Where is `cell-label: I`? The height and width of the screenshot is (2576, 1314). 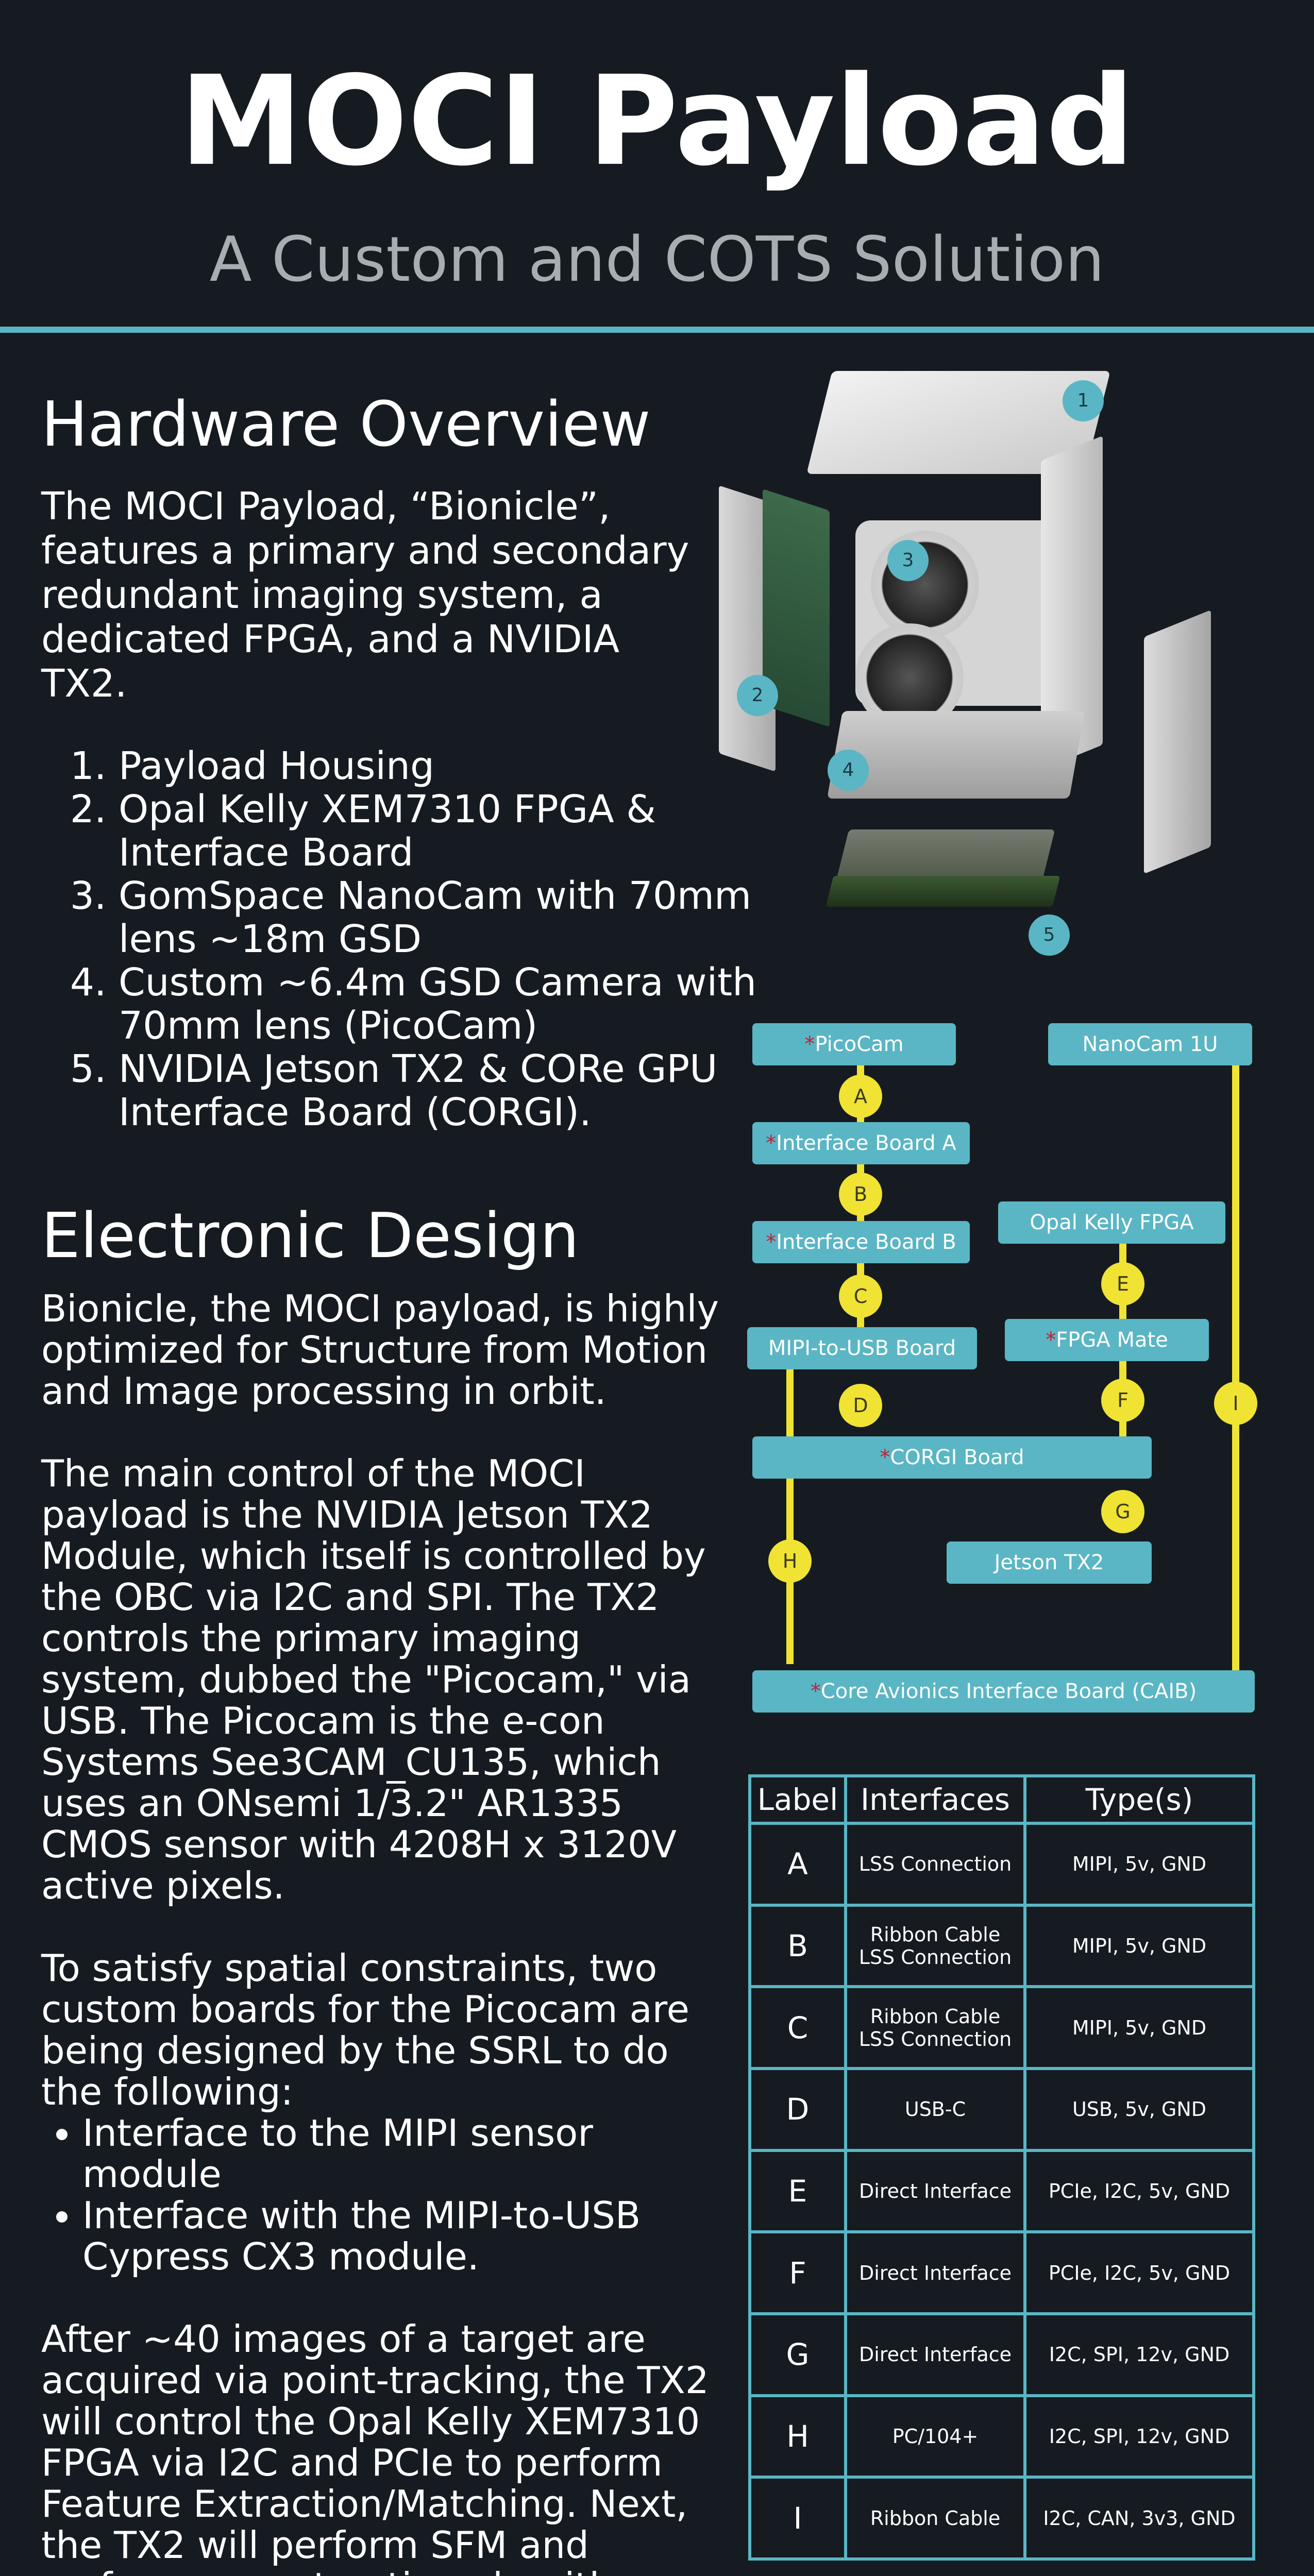
cell-label: I is located at coordinates (797, 2518).